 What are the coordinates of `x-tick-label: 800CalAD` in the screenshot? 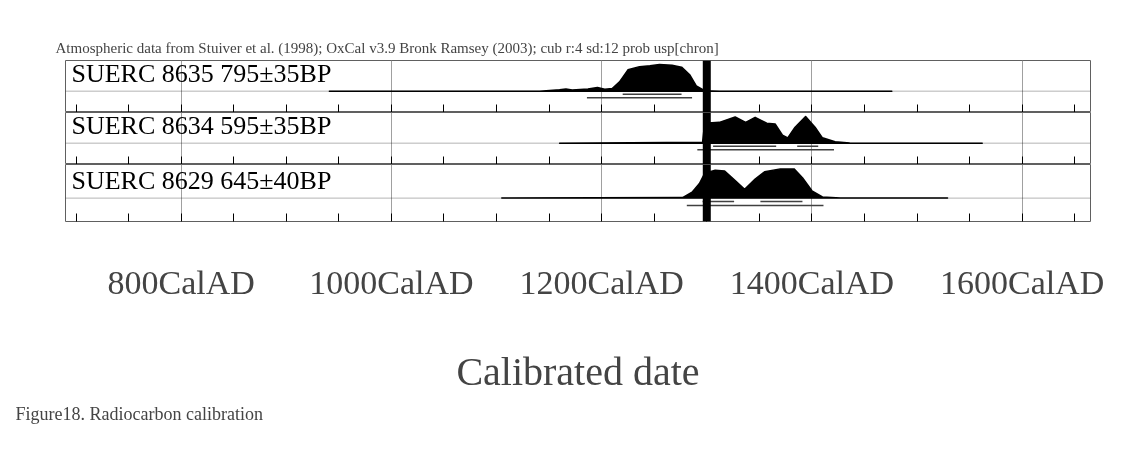 It's located at (181, 282).